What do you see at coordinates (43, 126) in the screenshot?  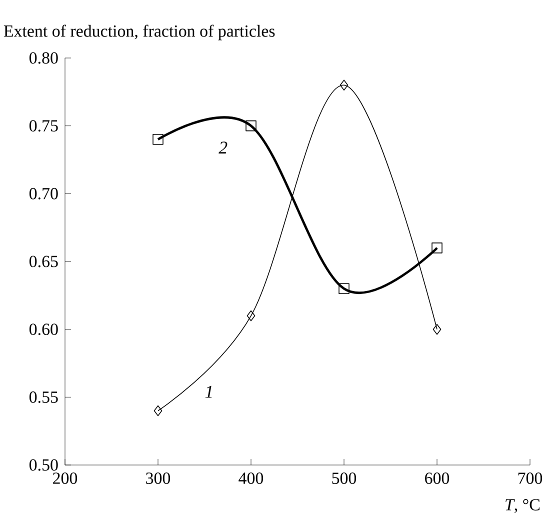 I see `y-tick-label: 0.75` at bounding box center [43, 126].